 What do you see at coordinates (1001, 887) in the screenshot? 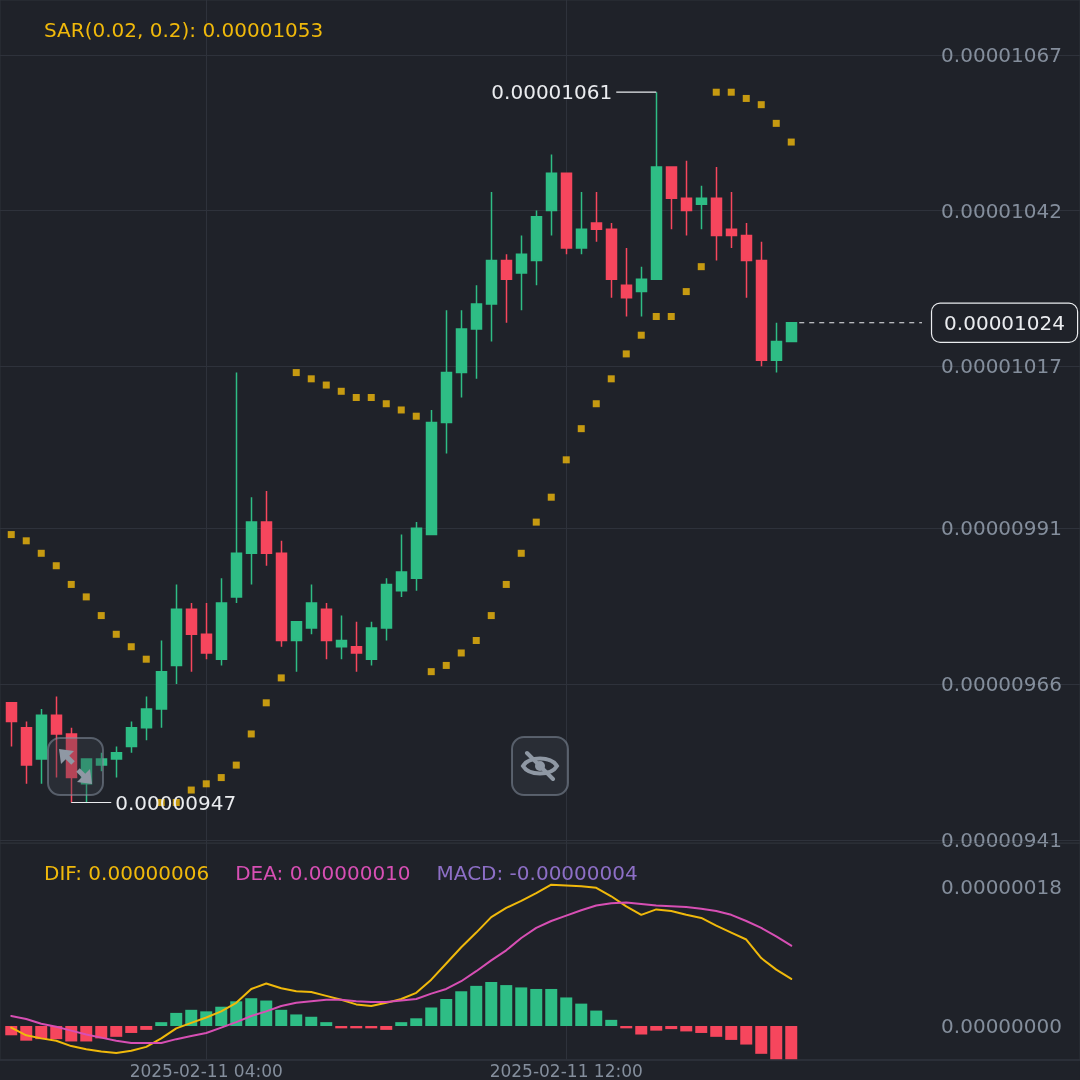
I see `y-tick-label: 0.00000018` at bounding box center [1001, 887].